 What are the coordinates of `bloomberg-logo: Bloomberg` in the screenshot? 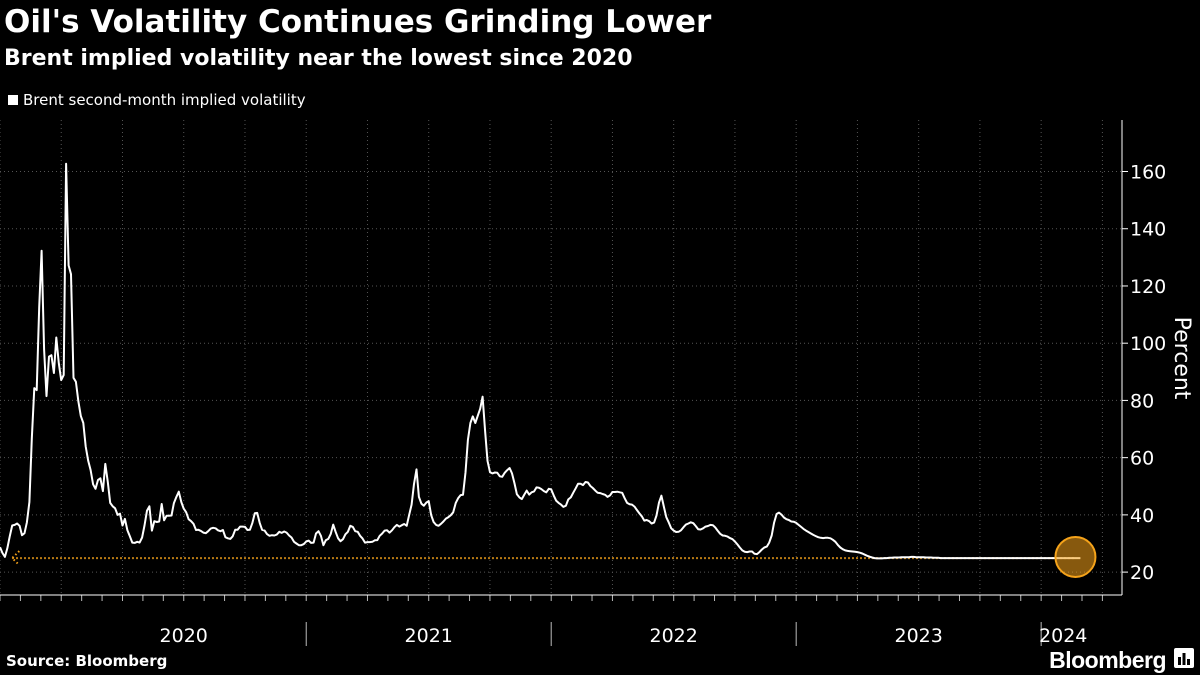 It's located at (1107, 660).